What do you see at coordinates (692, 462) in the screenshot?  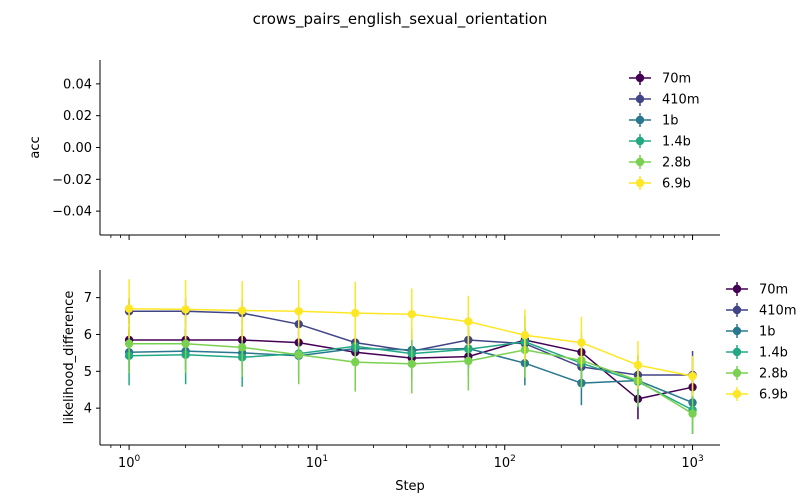 I see `x-tick-label: 10³` at bounding box center [692, 462].